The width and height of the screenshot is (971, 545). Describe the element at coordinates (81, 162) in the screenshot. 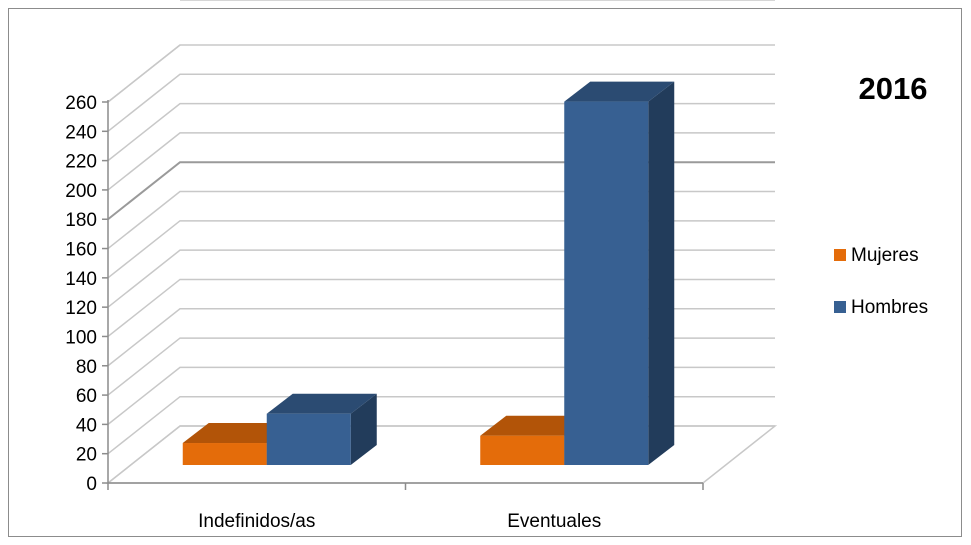

I see `y-tick-label: 220` at that location.